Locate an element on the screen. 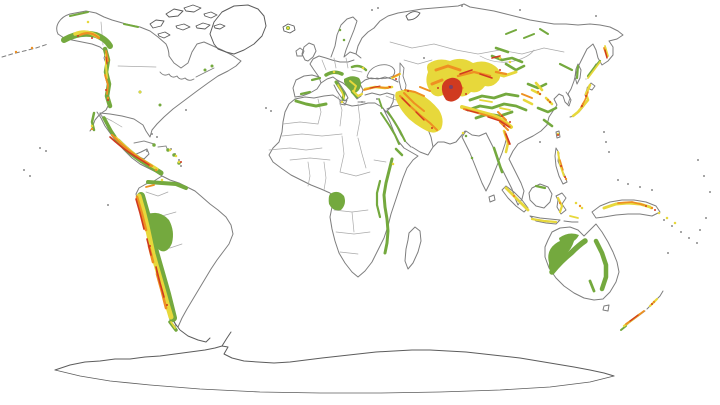 The image size is (720, 405). hazard-borneo-north is located at coordinates (540, 187).